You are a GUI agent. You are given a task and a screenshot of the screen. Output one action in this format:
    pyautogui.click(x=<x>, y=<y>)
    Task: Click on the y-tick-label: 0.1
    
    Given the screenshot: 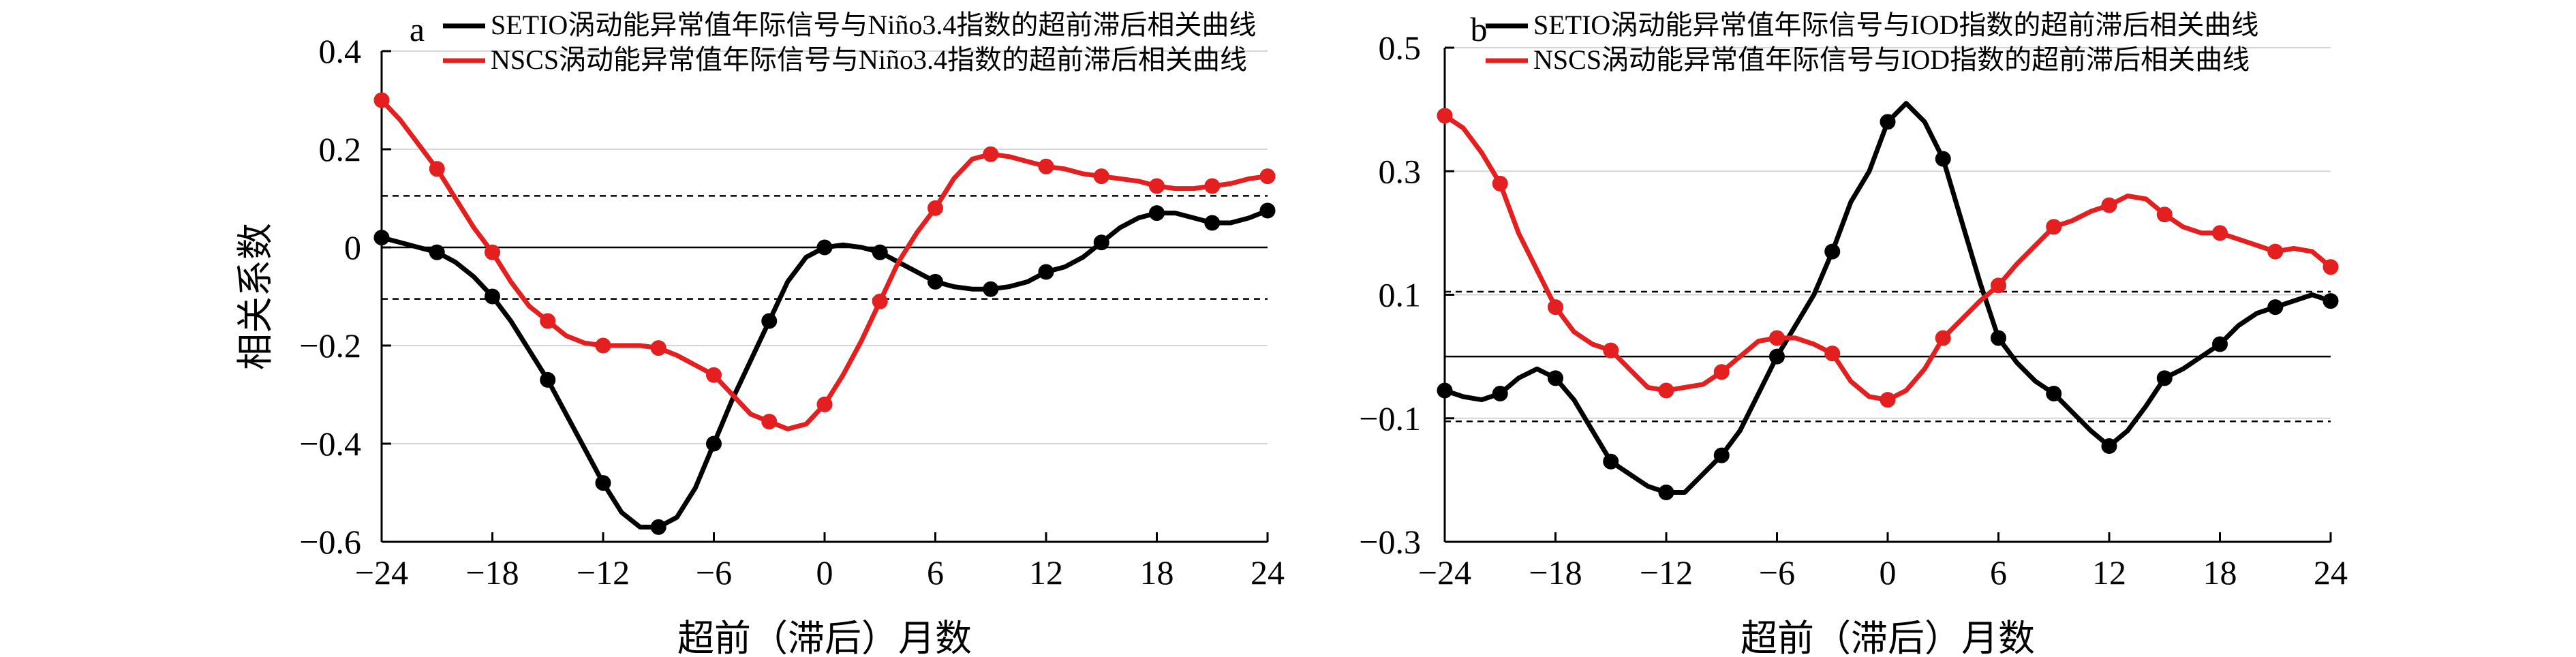 What is the action you would take?
    pyautogui.click(x=1400, y=295)
    